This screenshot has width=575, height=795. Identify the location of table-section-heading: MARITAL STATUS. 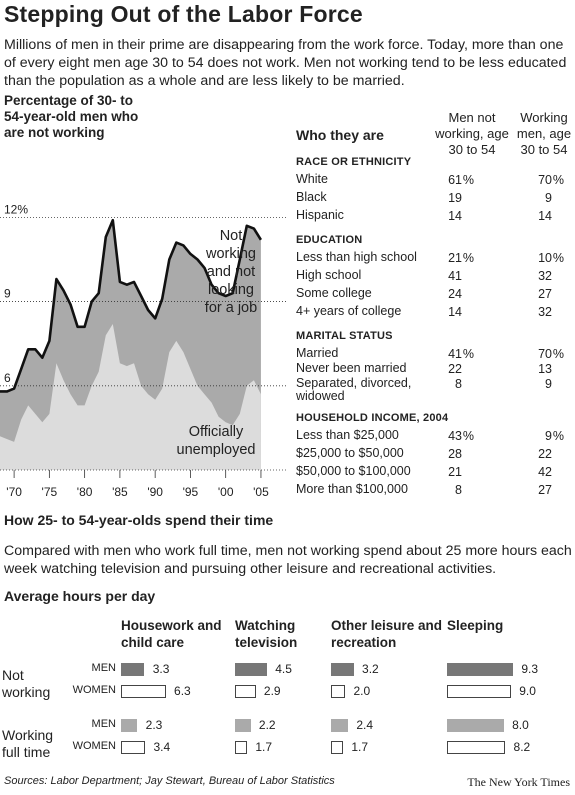
(344, 336).